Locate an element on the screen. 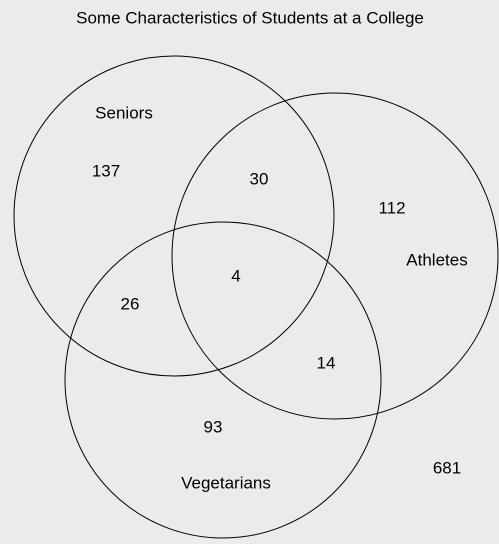  region-count: 137 is located at coordinates (106, 170).